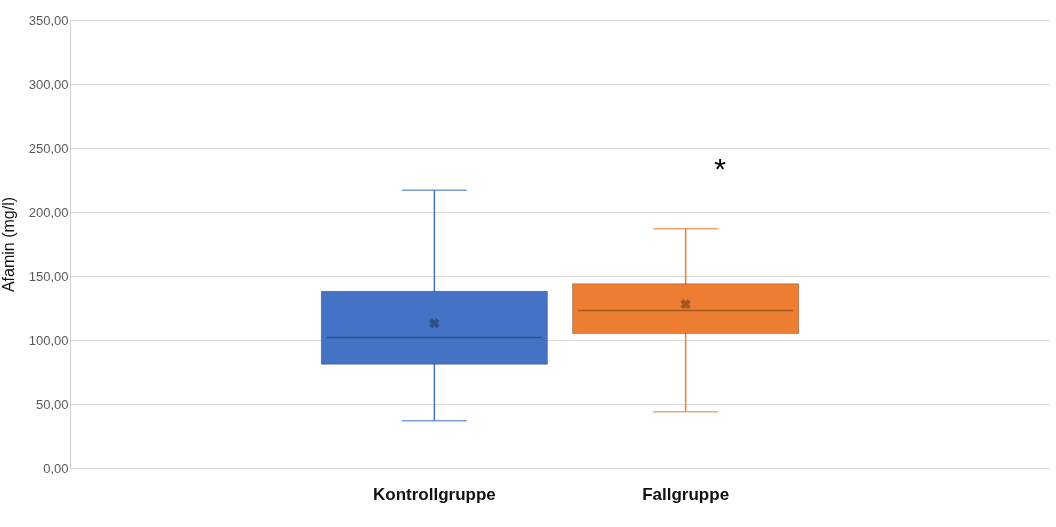 The height and width of the screenshot is (527, 1056). Describe the element at coordinates (56, 468) in the screenshot. I see `y-tick-label: 0,00` at that location.